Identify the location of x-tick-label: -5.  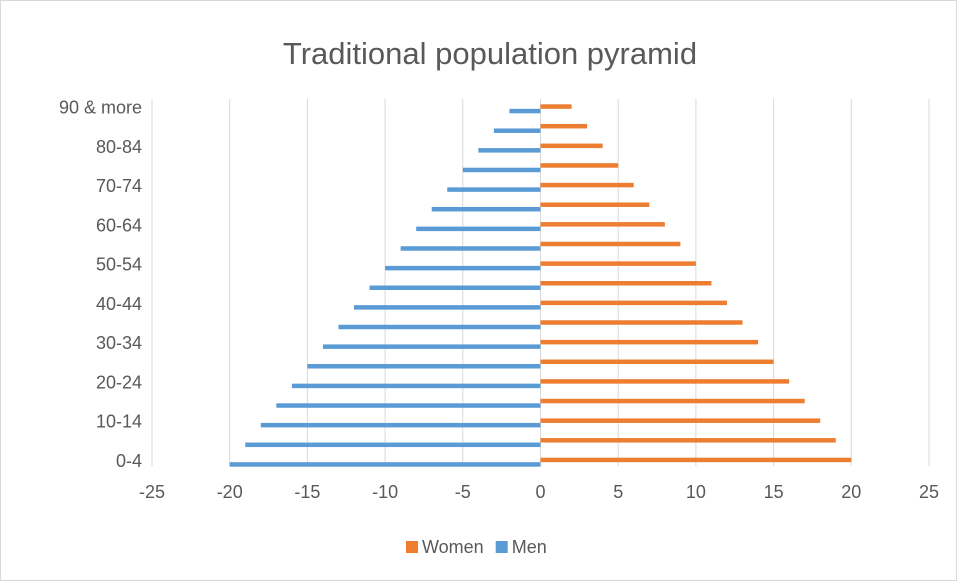
(463, 492).